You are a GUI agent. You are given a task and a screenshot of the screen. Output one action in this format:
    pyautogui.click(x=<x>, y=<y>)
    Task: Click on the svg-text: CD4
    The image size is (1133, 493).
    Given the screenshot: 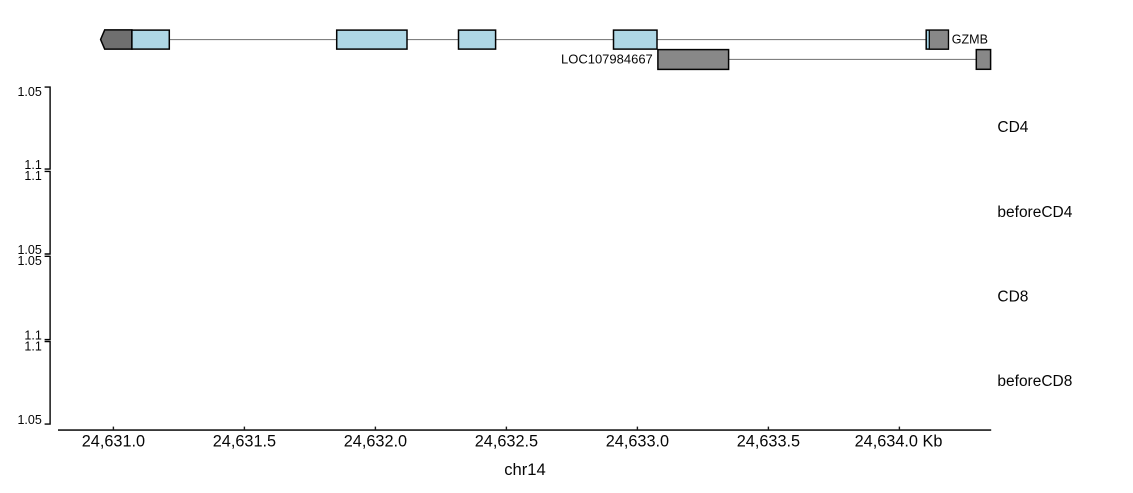 What is the action you would take?
    pyautogui.click(x=1012, y=127)
    